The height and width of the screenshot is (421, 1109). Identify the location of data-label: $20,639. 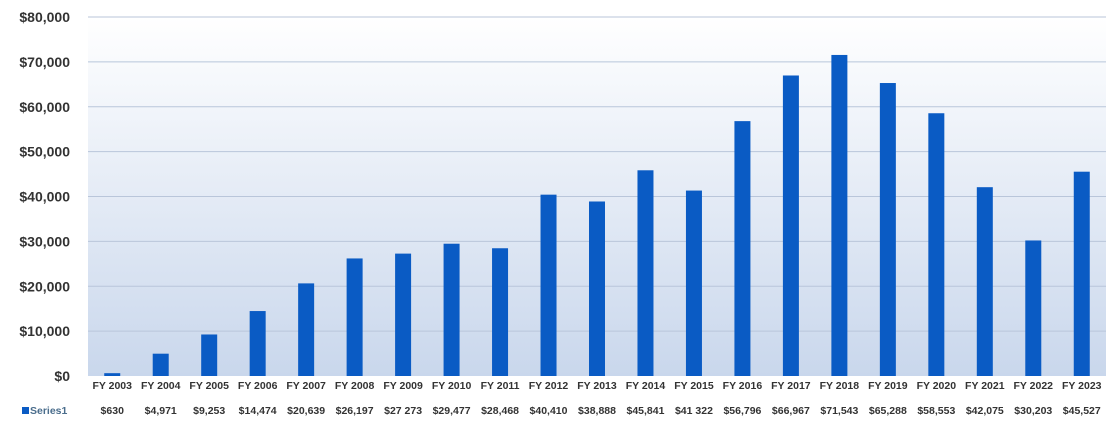
(306, 411).